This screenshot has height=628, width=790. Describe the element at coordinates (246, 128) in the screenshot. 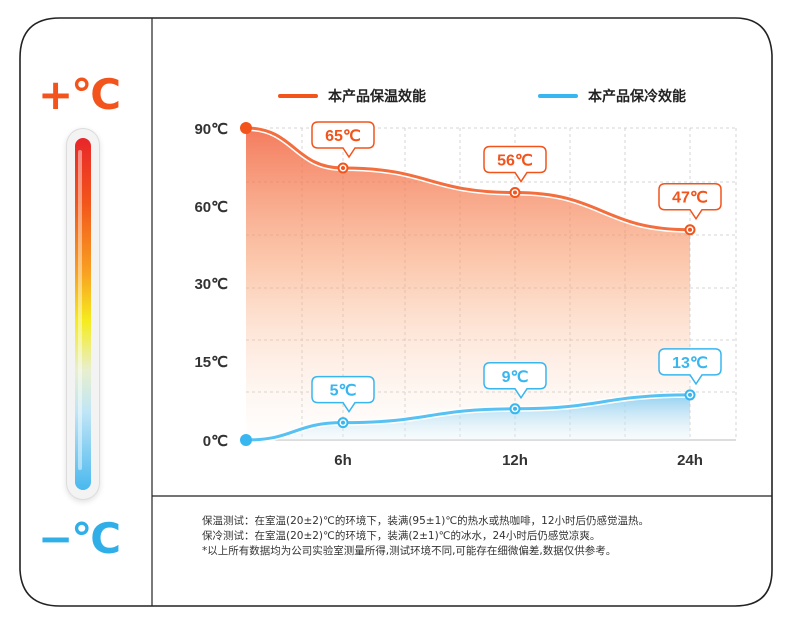

I see `start-point-warm` at that location.